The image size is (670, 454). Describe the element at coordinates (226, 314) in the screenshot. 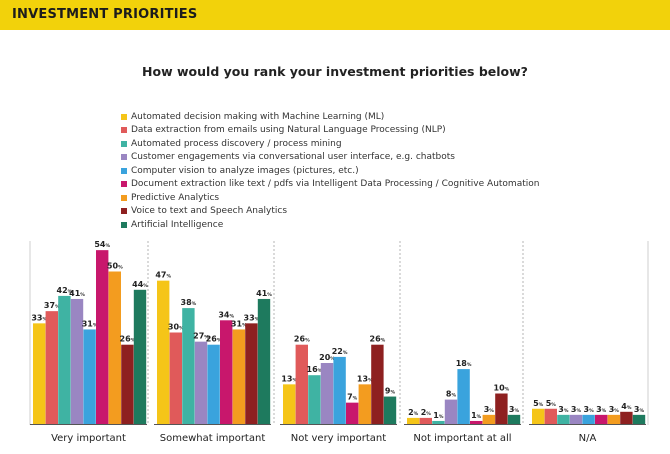

I see `data-label: 34%` at that location.